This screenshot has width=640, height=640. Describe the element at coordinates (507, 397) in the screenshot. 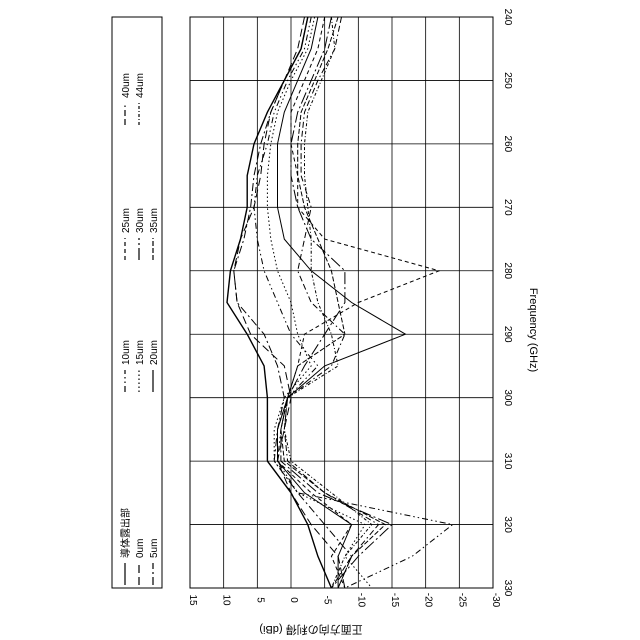

I see `x-tick-label: 300` at that location.